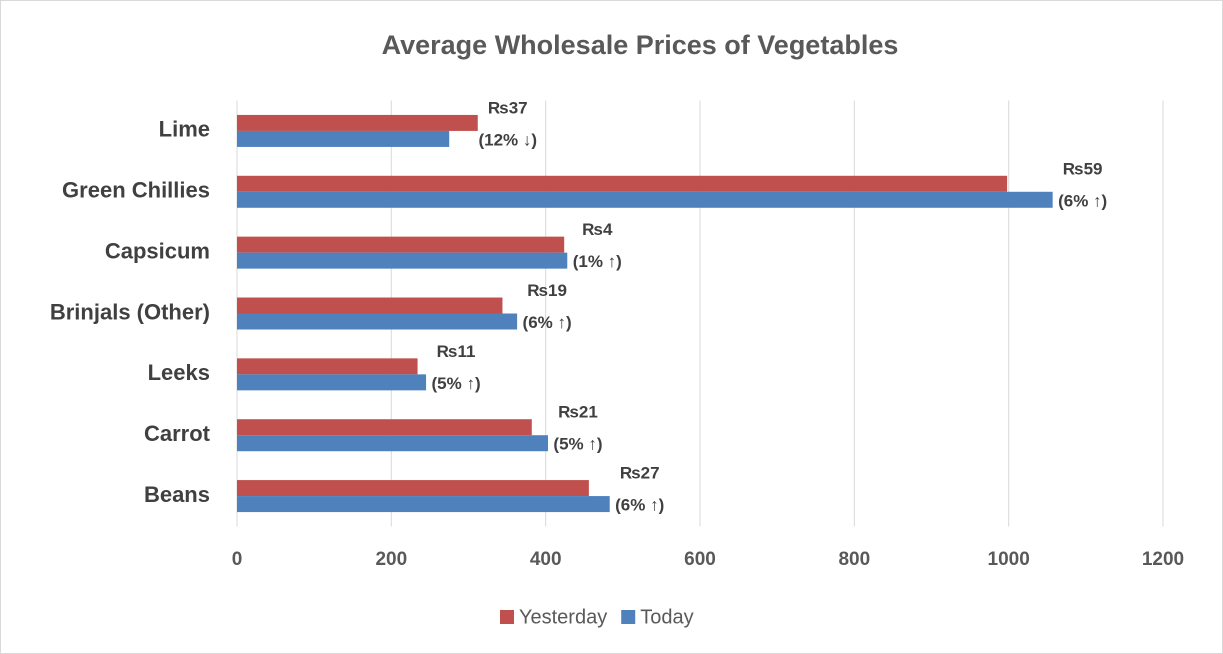  I want to click on x-tick-label: 600, so click(700, 559).